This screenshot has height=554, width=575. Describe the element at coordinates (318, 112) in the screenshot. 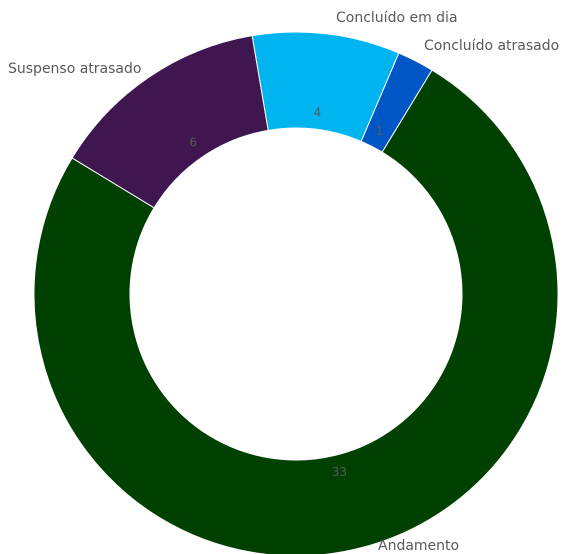

I see `value-label-concluido-em-dia: 4` at that location.